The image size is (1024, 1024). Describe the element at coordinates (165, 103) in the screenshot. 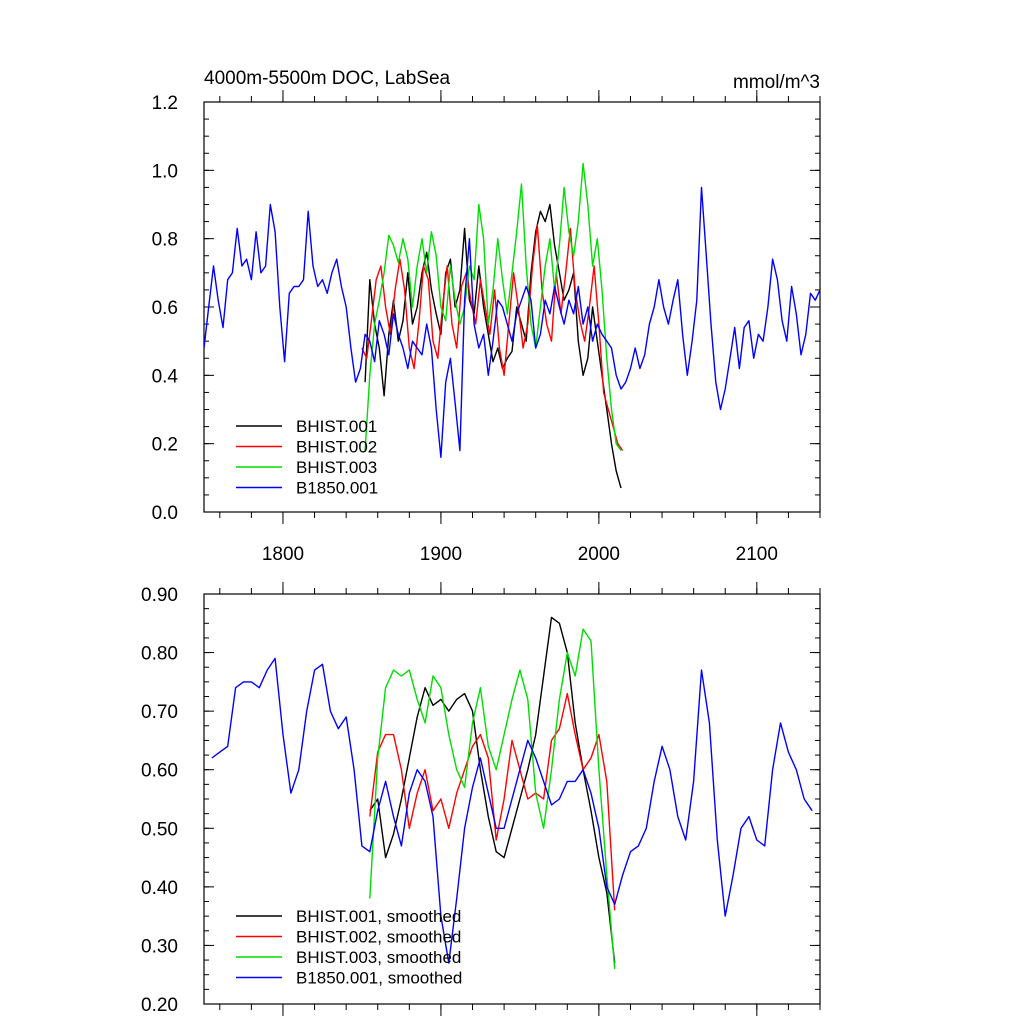

I see `y-tick-label: 1.2` at that location.